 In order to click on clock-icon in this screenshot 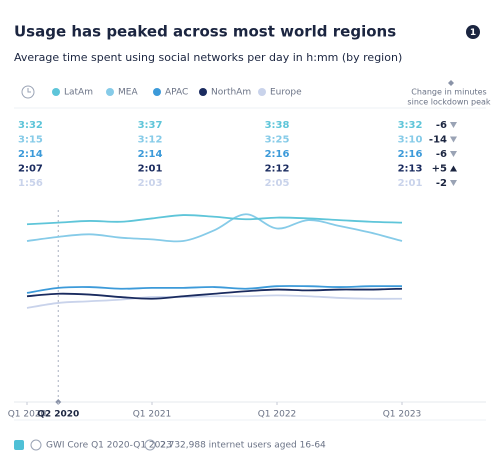, I will do `click(28, 92)`.